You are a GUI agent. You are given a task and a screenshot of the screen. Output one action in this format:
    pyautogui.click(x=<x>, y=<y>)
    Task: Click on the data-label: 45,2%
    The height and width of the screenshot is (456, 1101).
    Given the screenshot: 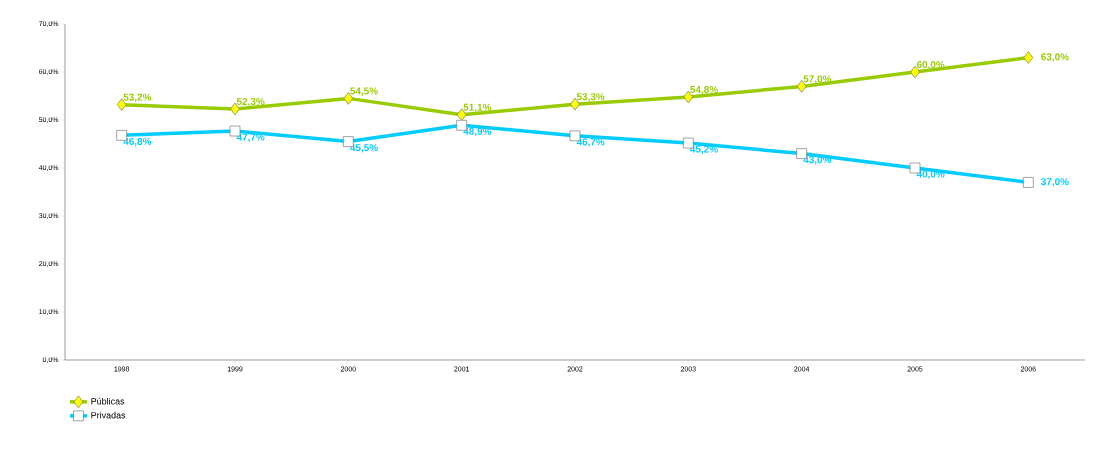 What is the action you would take?
    pyautogui.click(x=704, y=150)
    